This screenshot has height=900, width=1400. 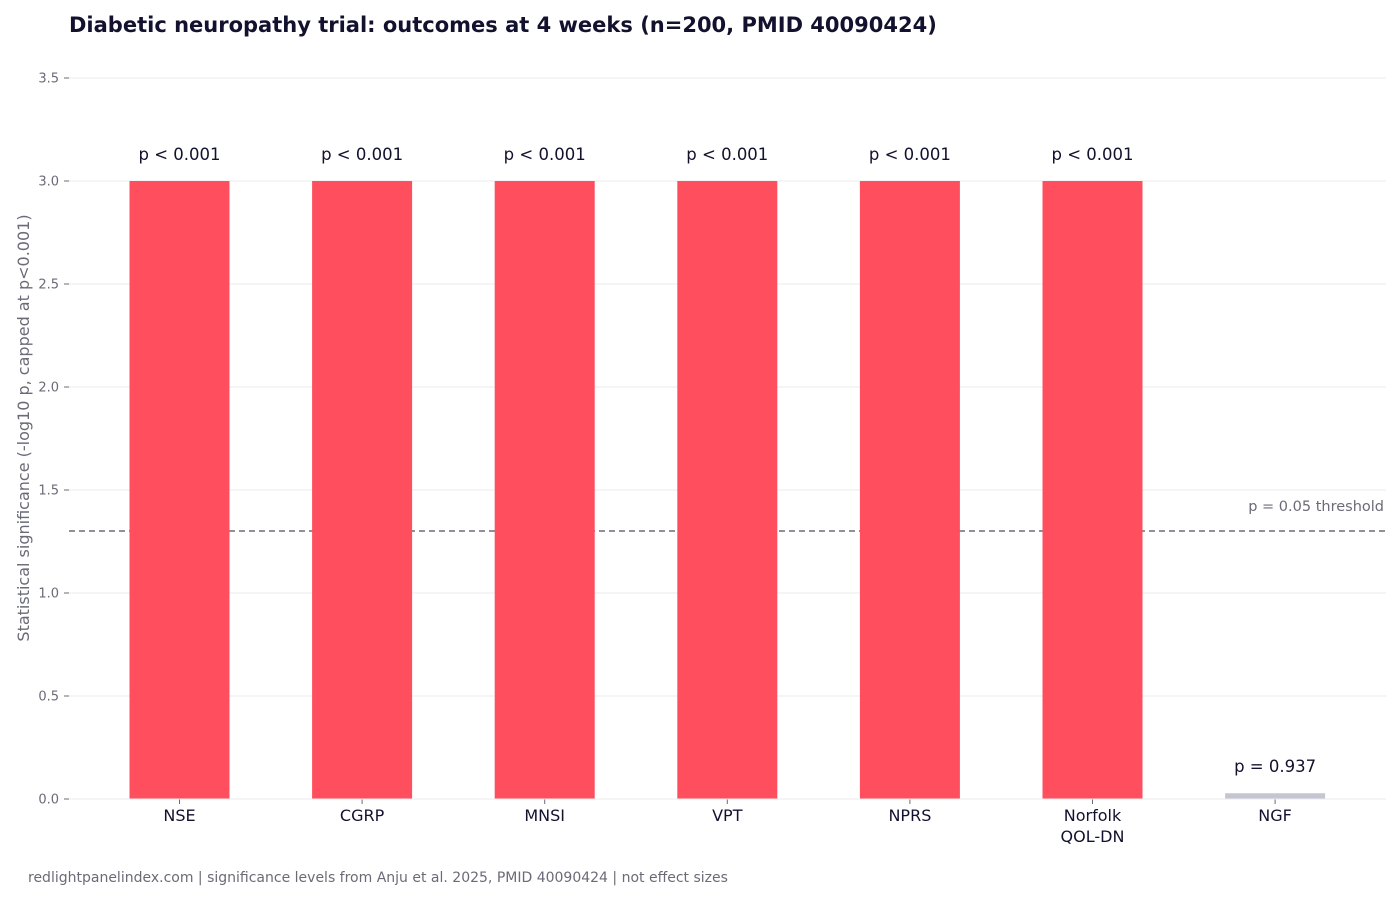 I want to click on x-tick-label: VPT, so click(x=727, y=815).